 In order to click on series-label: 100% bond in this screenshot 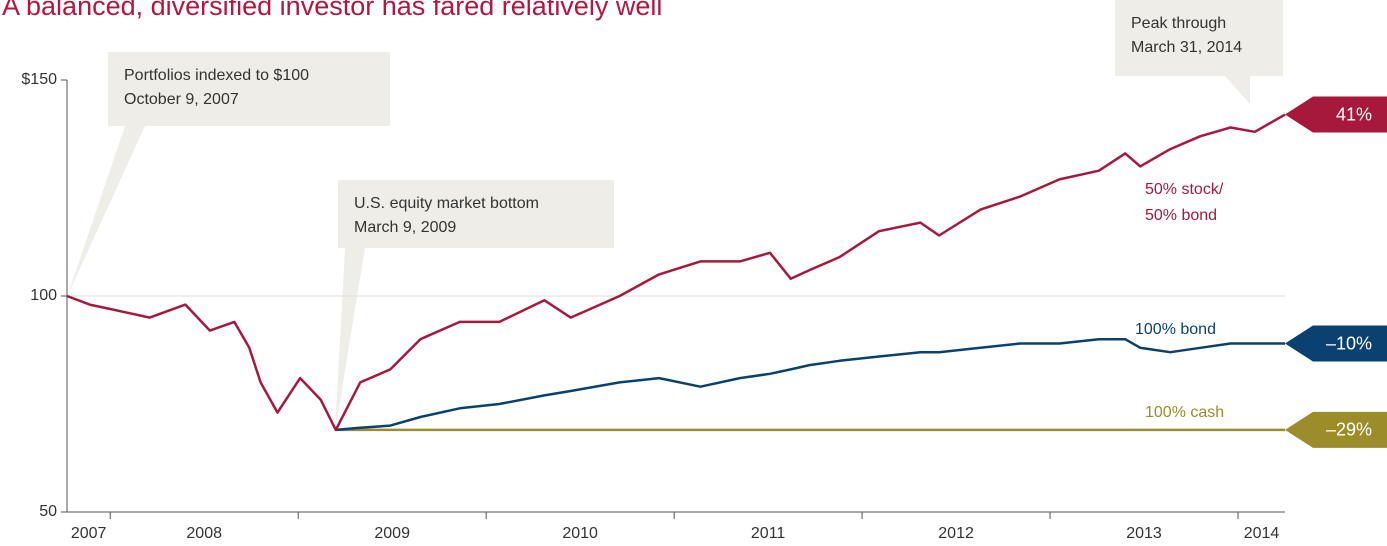, I will do `click(1175, 329)`.